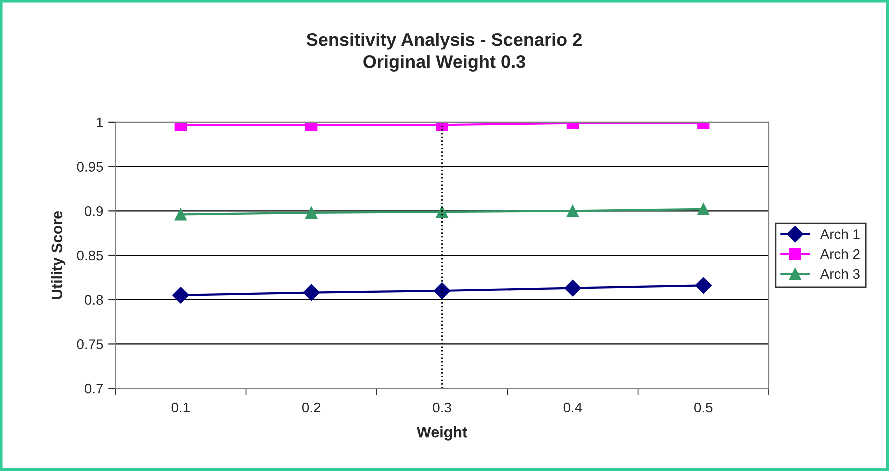  I want to click on x-axis-title: Weight, so click(442, 433).